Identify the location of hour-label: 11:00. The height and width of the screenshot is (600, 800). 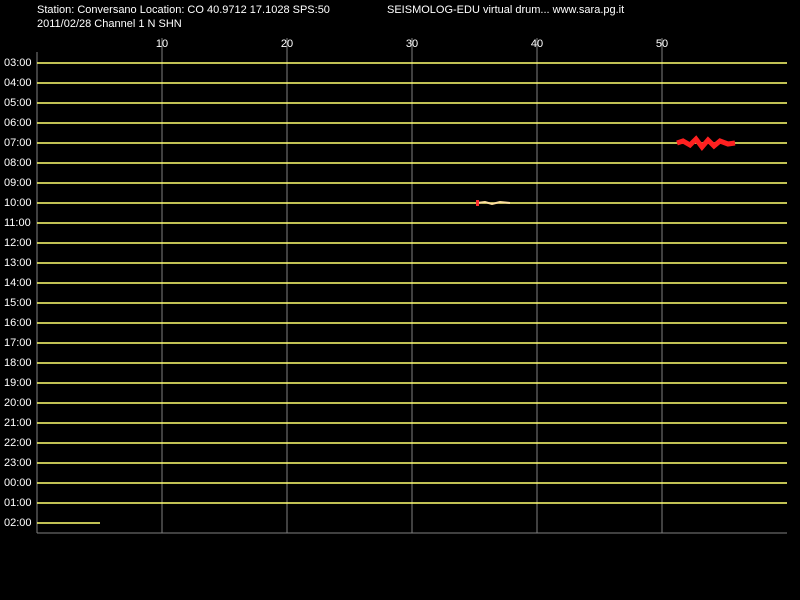
(17, 223).